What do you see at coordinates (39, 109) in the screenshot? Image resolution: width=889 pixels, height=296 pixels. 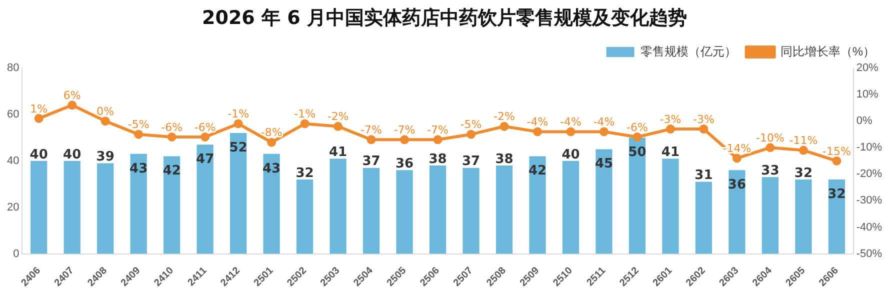 I see `data-label: 1%` at bounding box center [39, 109].